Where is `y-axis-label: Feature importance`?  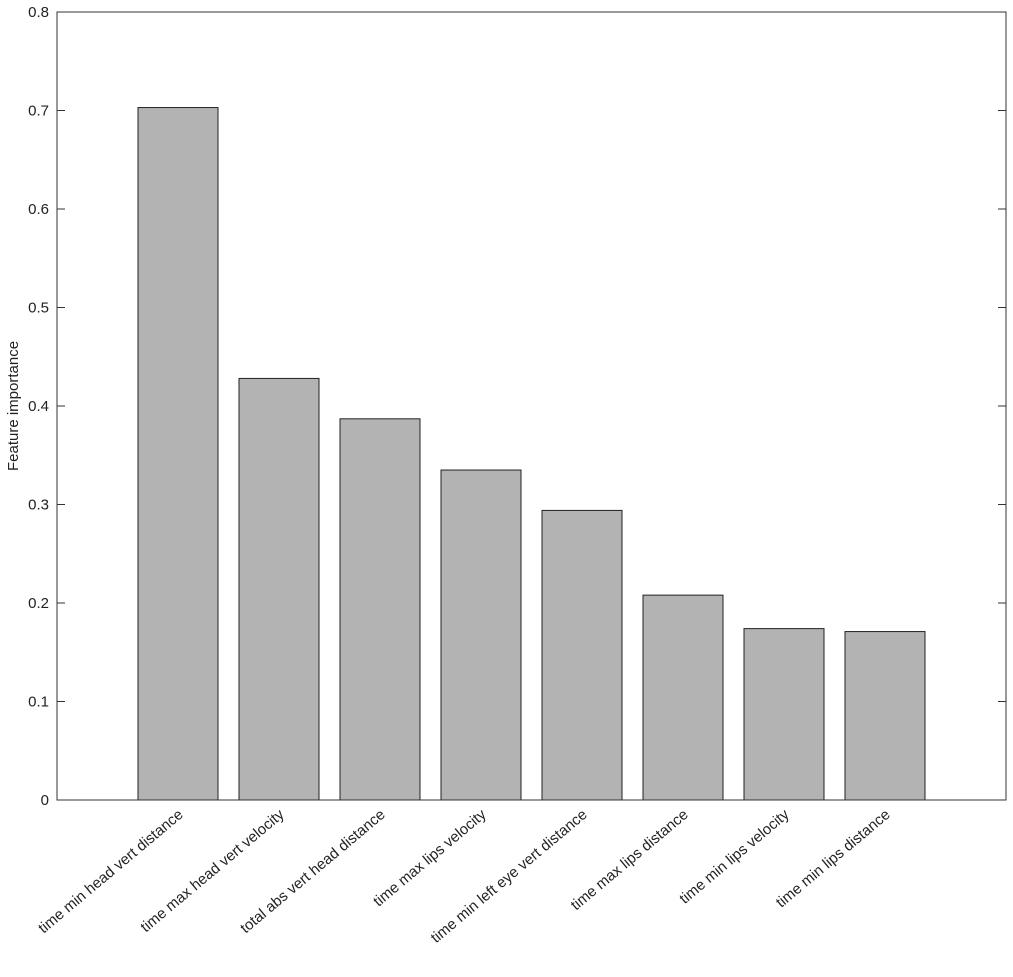 y-axis-label: Feature importance is located at coordinates (13, 406).